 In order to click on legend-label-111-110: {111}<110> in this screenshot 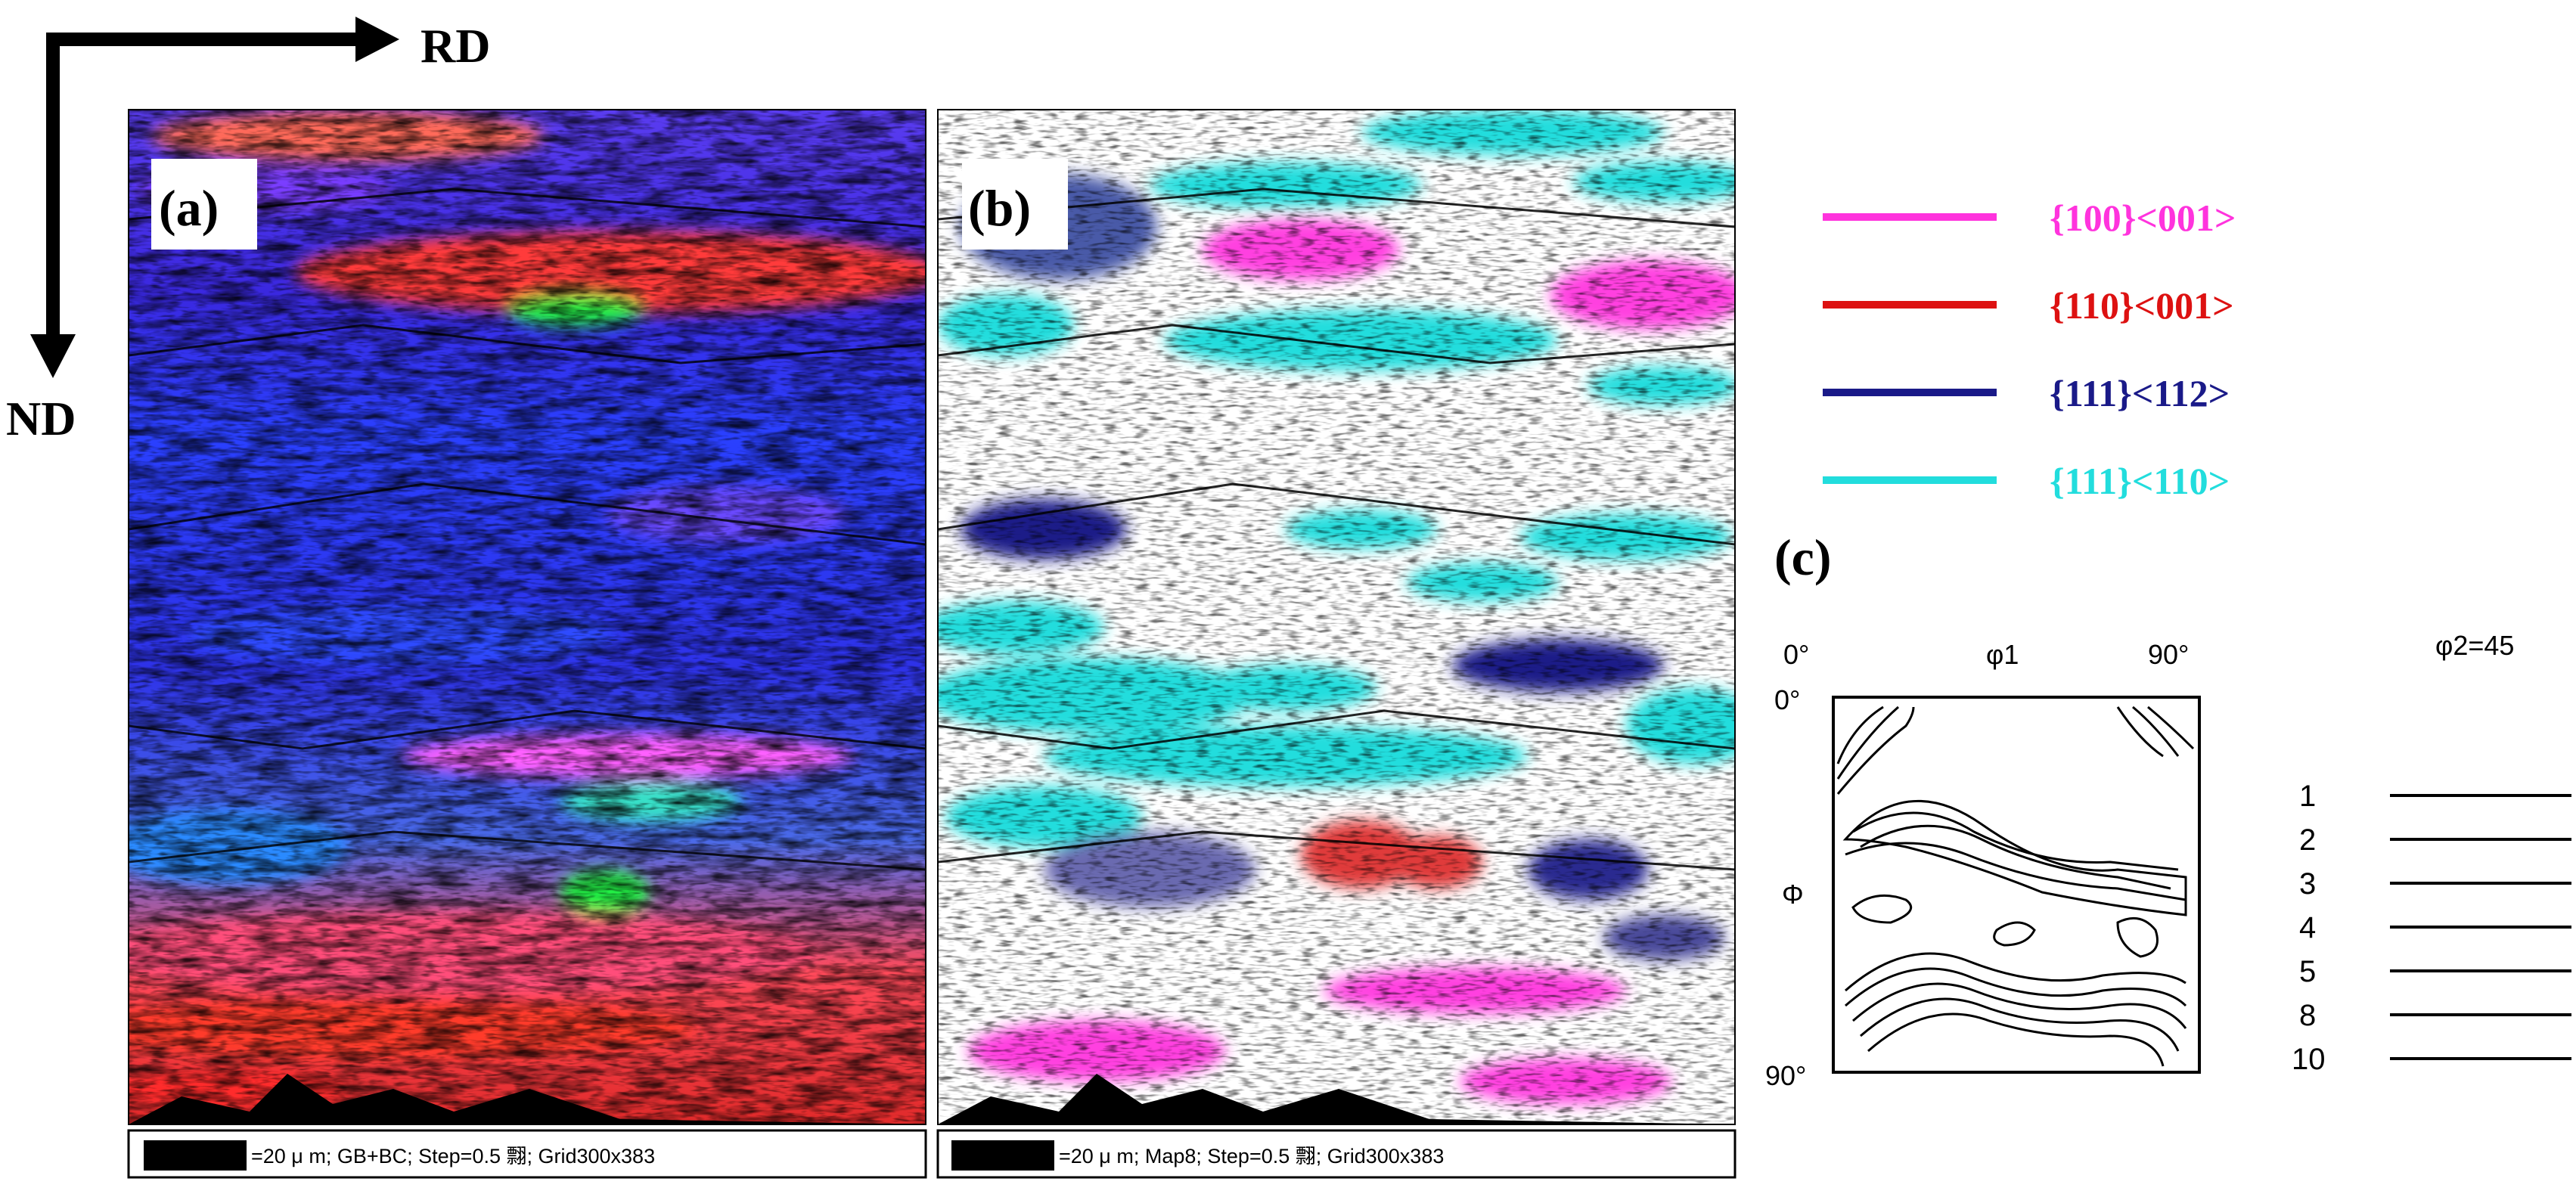, I will do `click(2140, 481)`.